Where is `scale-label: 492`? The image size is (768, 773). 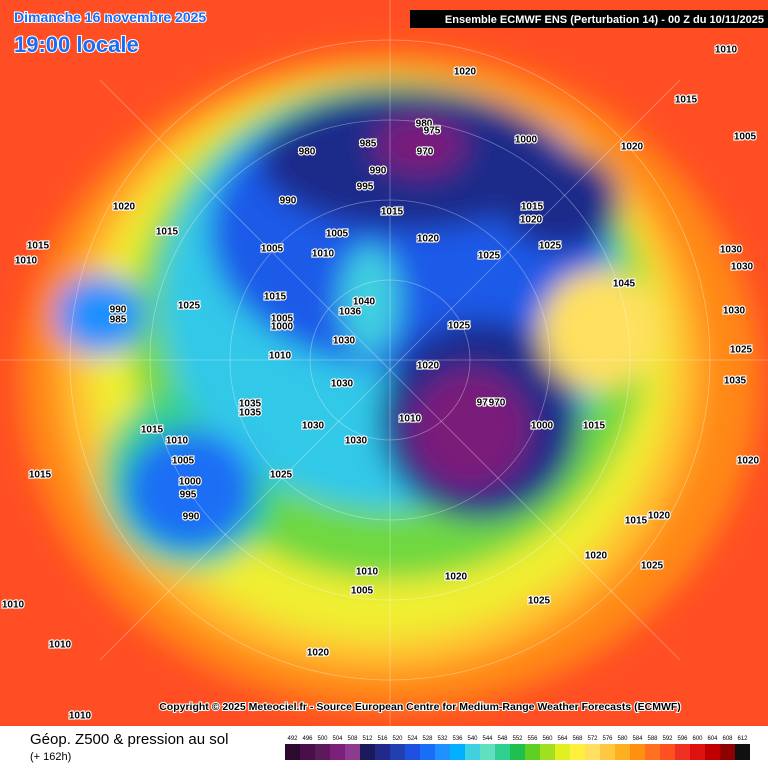
scale-label: 492 is located at coordinates (292, 739).